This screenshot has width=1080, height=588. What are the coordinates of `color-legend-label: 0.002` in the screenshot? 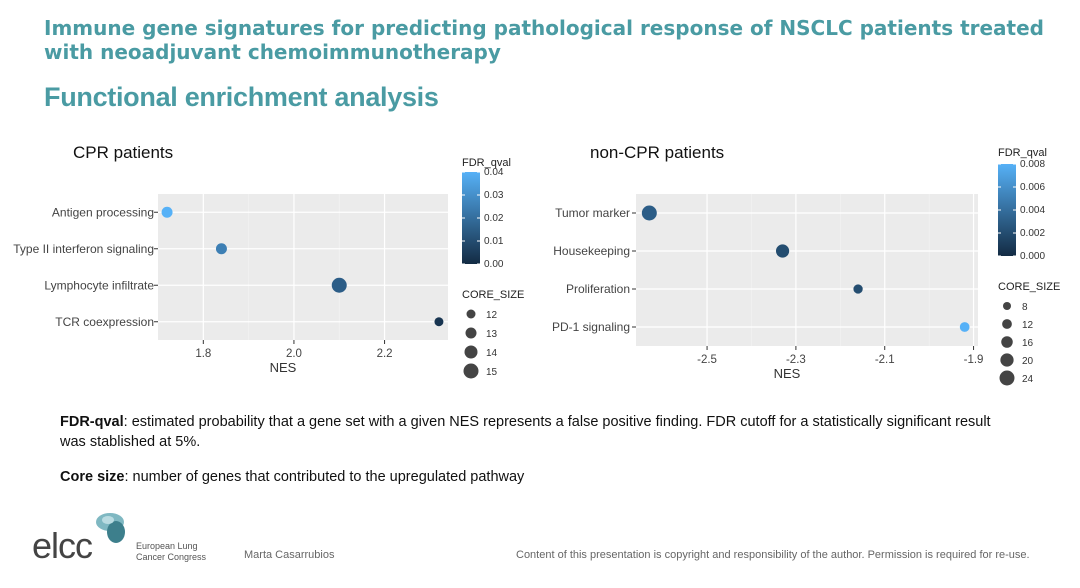 It's located at (1032, 233).